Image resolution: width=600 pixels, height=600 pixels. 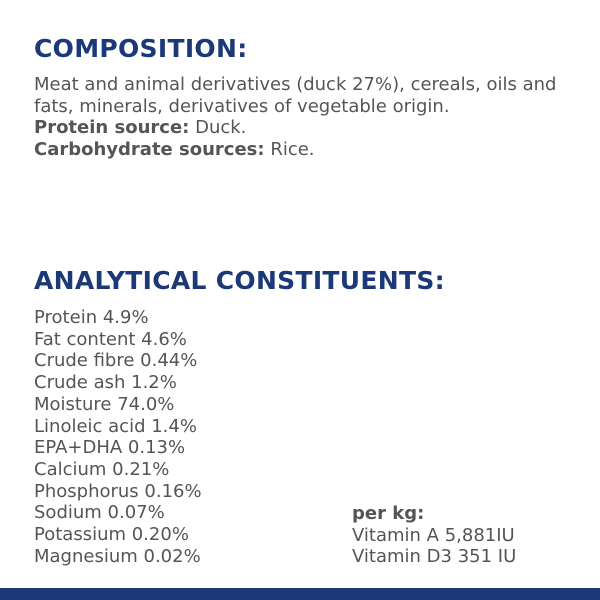 What do you see at coordinates (110, 339) in the screenshot?
I see `constituent: Fat content 4.6%` at bounding box center [110, 339].